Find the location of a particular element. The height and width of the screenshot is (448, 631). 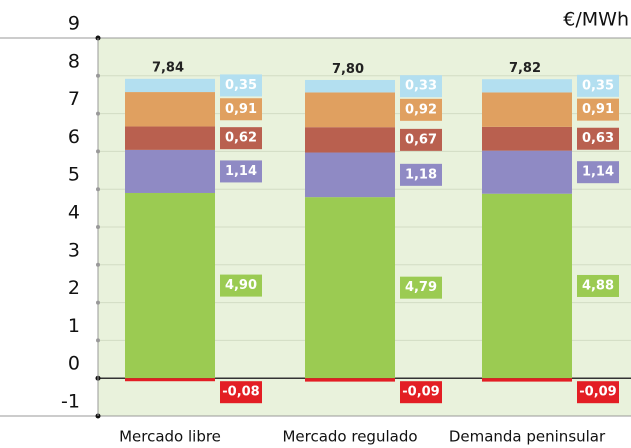

value-label: 0,63 is located at coordinates (598, 138).